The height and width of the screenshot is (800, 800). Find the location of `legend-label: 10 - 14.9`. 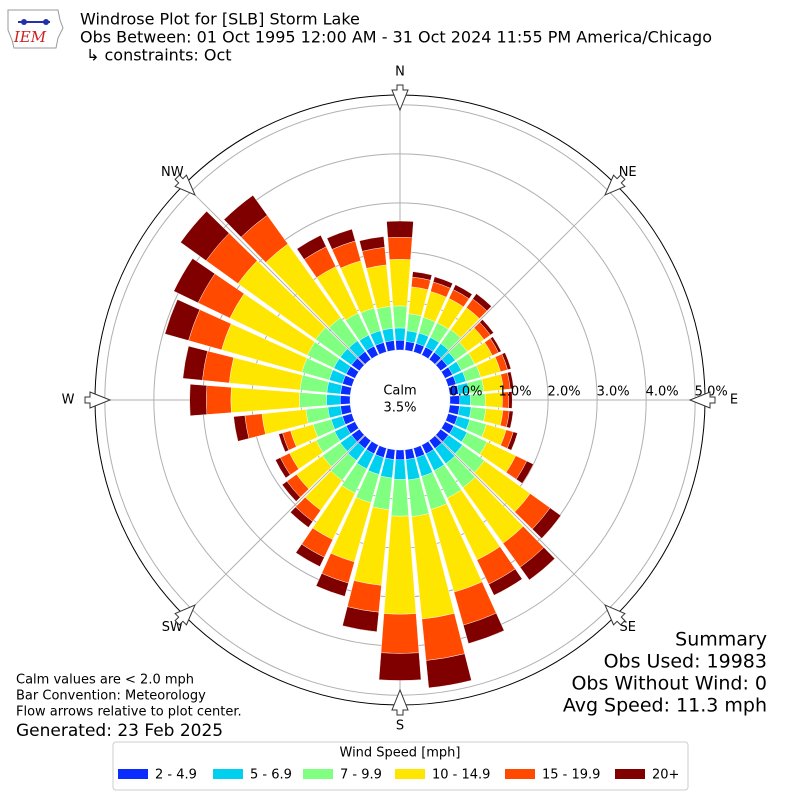

legend-label: 10 - 14.9 is located at coordinates (461, 775).